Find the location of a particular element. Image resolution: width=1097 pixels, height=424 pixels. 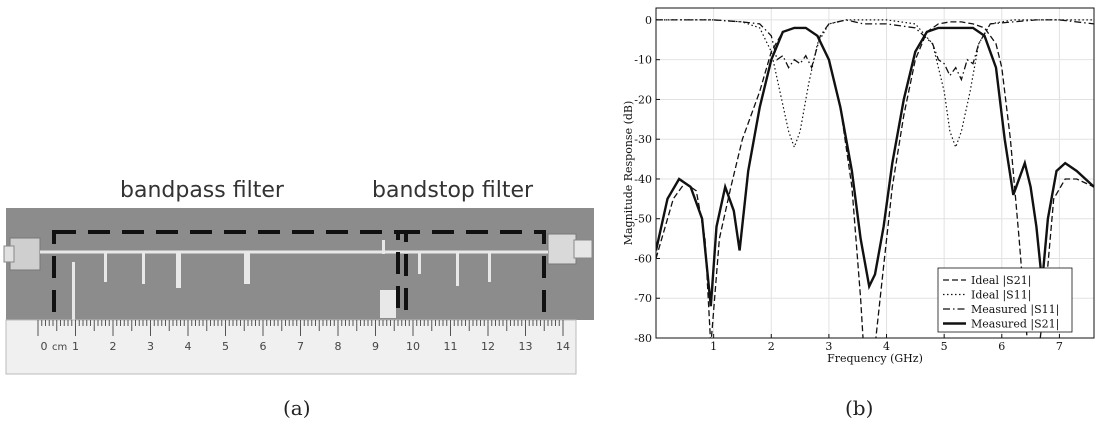

ruler-number: 3 is located at coordinates (150, 346).